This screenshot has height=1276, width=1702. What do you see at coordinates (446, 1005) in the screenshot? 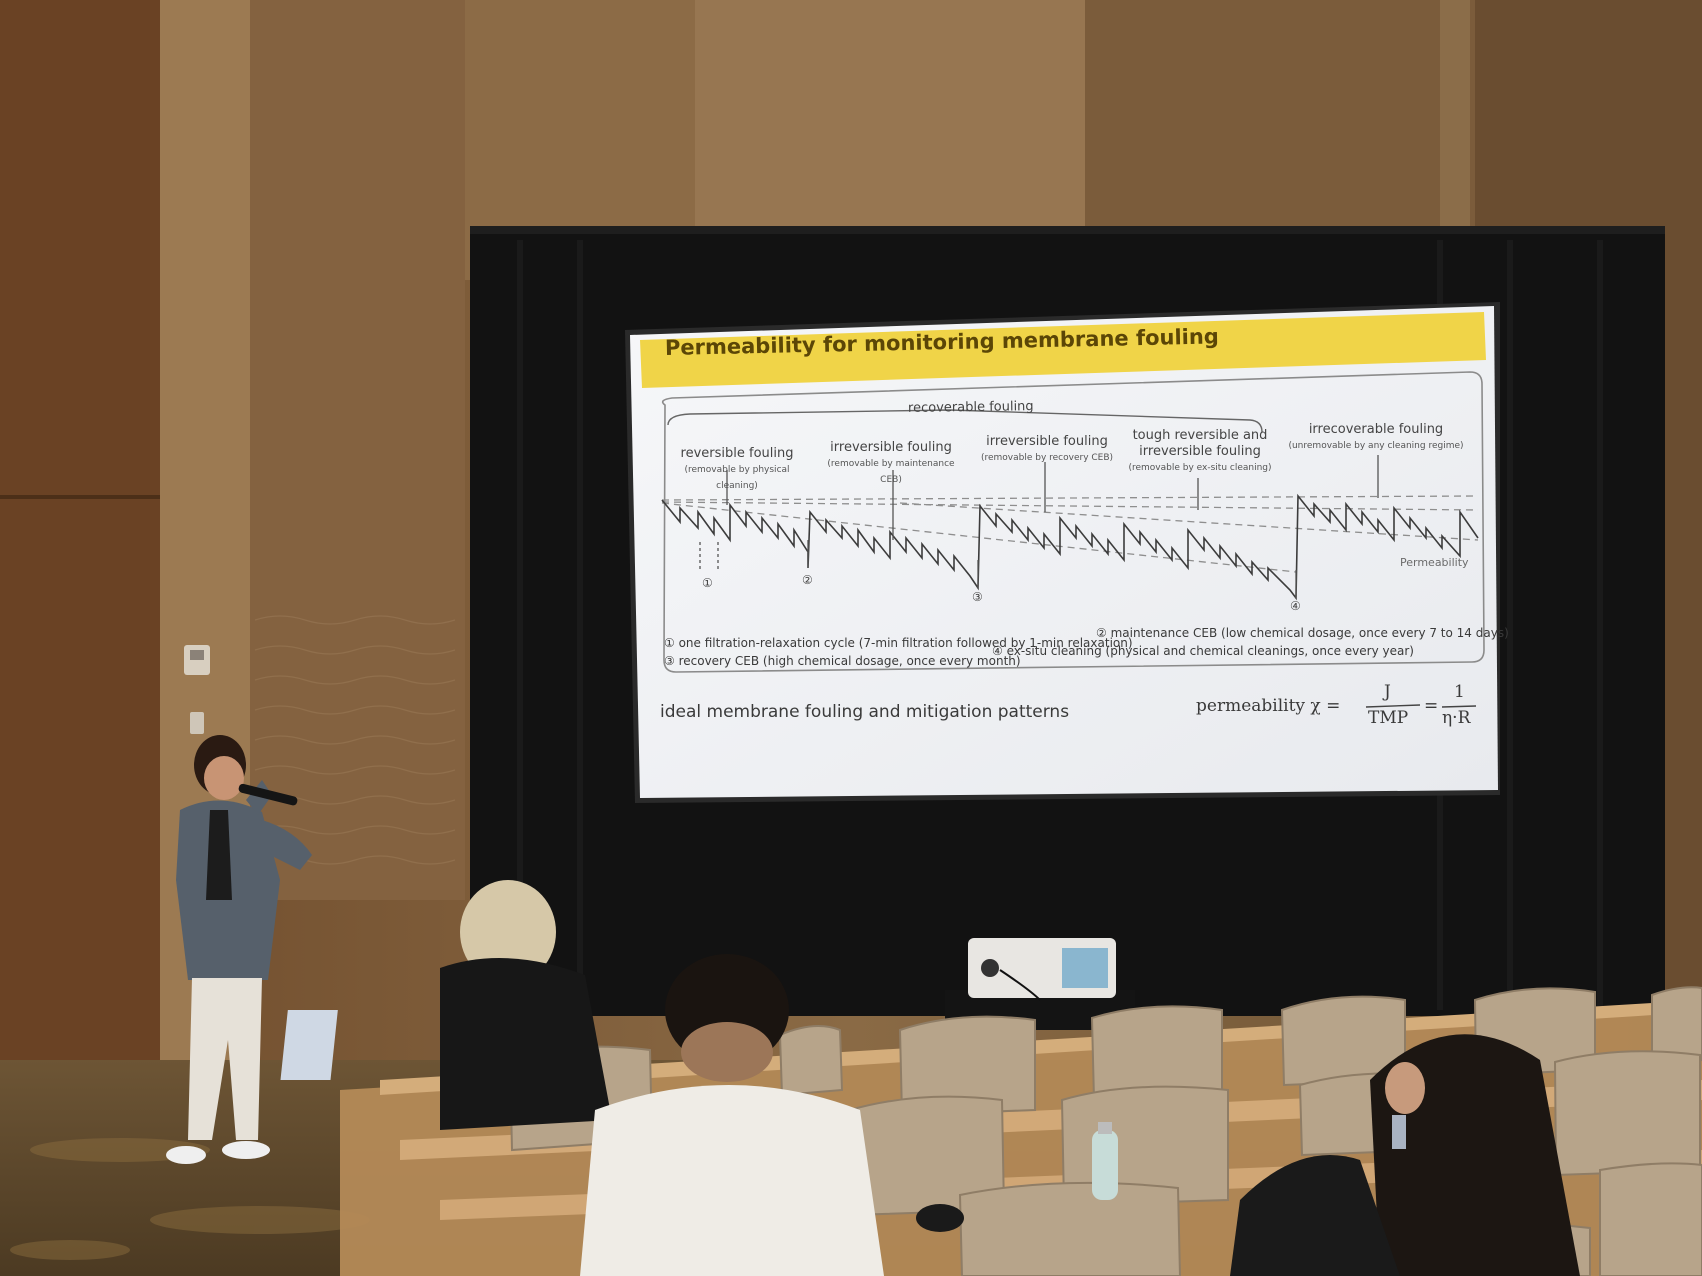
I see `audience-member-left` at bounding box center [446, 1005].